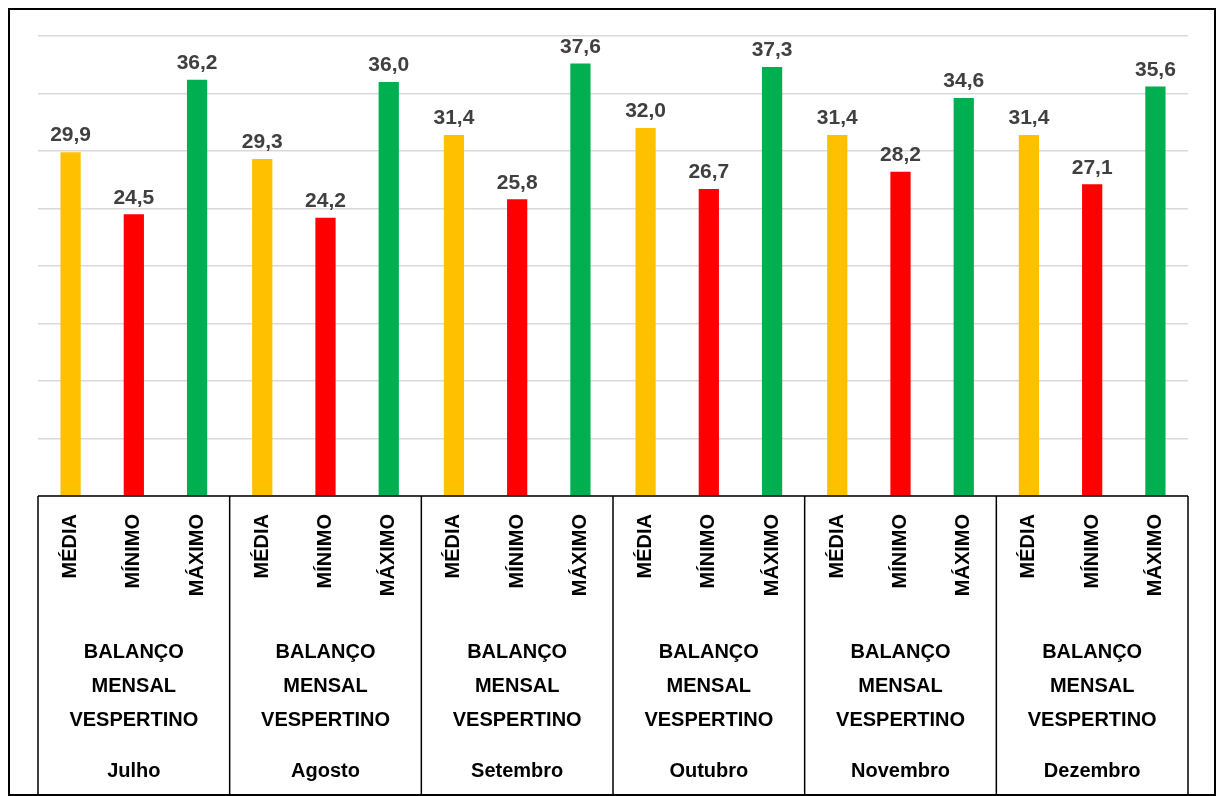 This screenshot has height=796, width=1216. Describe the element at coordinates (580, 45) in the screenshot. I see `data-label: 37,6` at that location.